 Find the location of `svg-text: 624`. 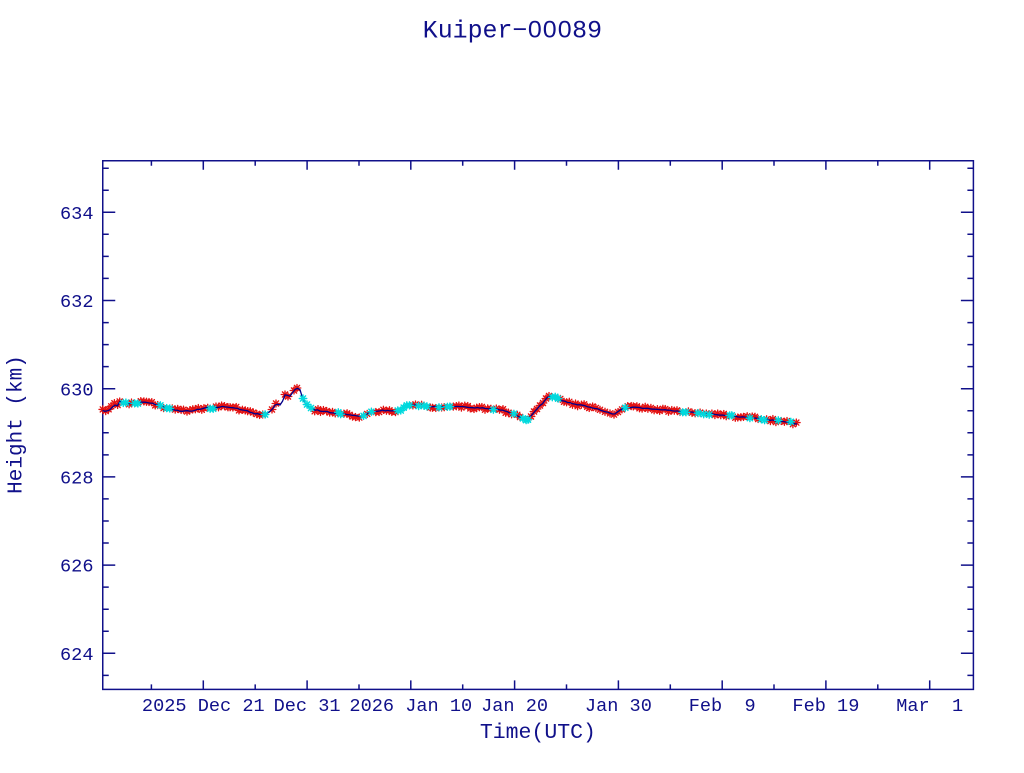

svg-text: 624 is located at coordinates (76, 655).